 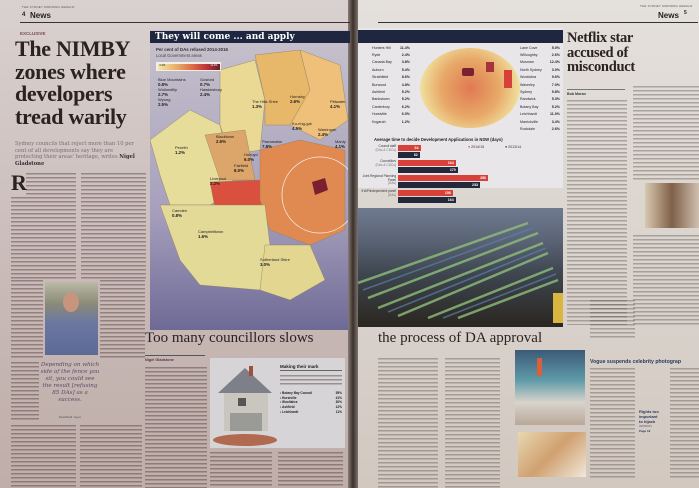 I want to click on map-area-label: Campbelltown 1.6%, so click(x=211, y=234).